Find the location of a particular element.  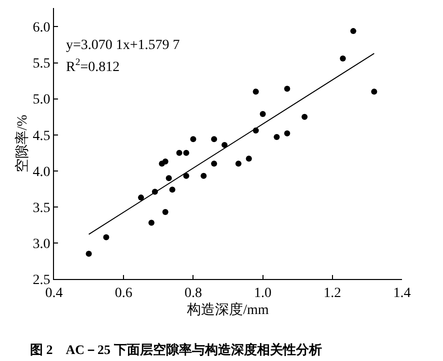

y-tick-label: 5.5 is located at coordinates (41, 64).